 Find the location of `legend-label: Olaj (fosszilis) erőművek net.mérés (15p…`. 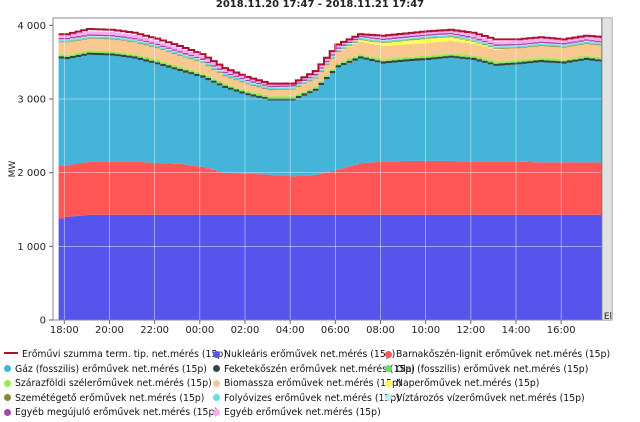

legend-label: Olaj (fosszilis) erőművek net.mérés (15p… is located at coordinates (492, 369).